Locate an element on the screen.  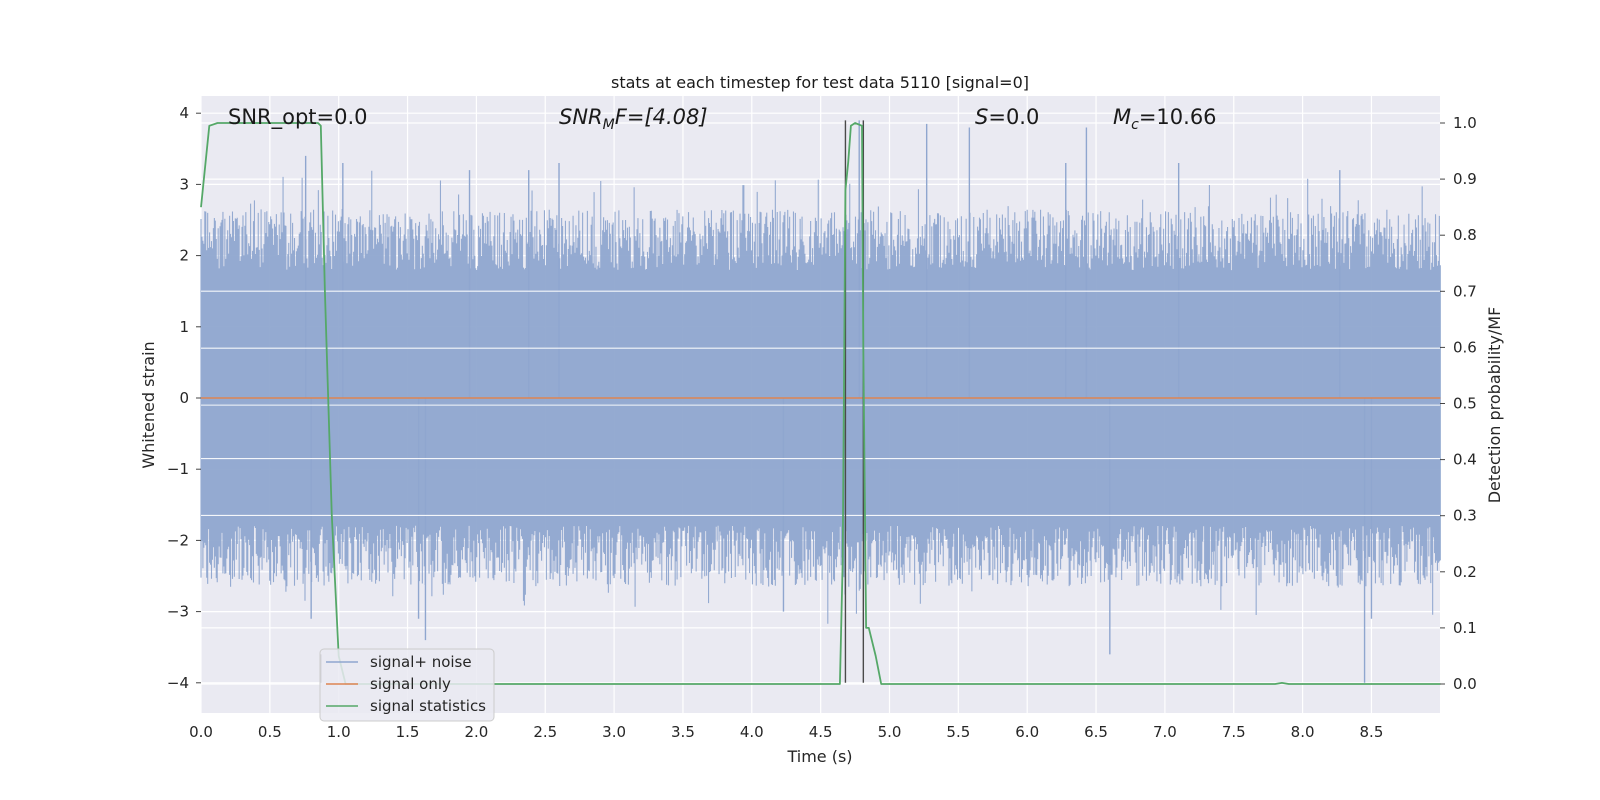
x-tick-label: 1.0 is located at coordinates (339, 732).